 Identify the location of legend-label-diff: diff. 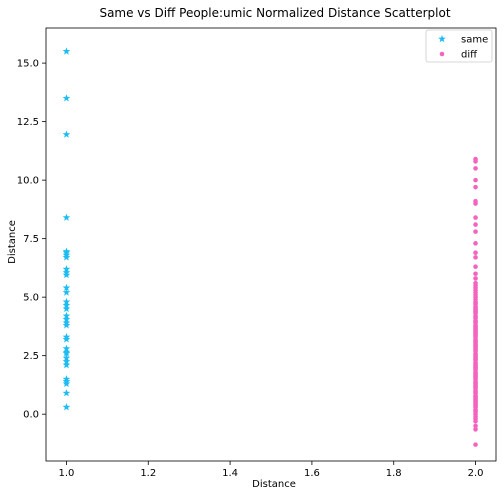
(469, 55).